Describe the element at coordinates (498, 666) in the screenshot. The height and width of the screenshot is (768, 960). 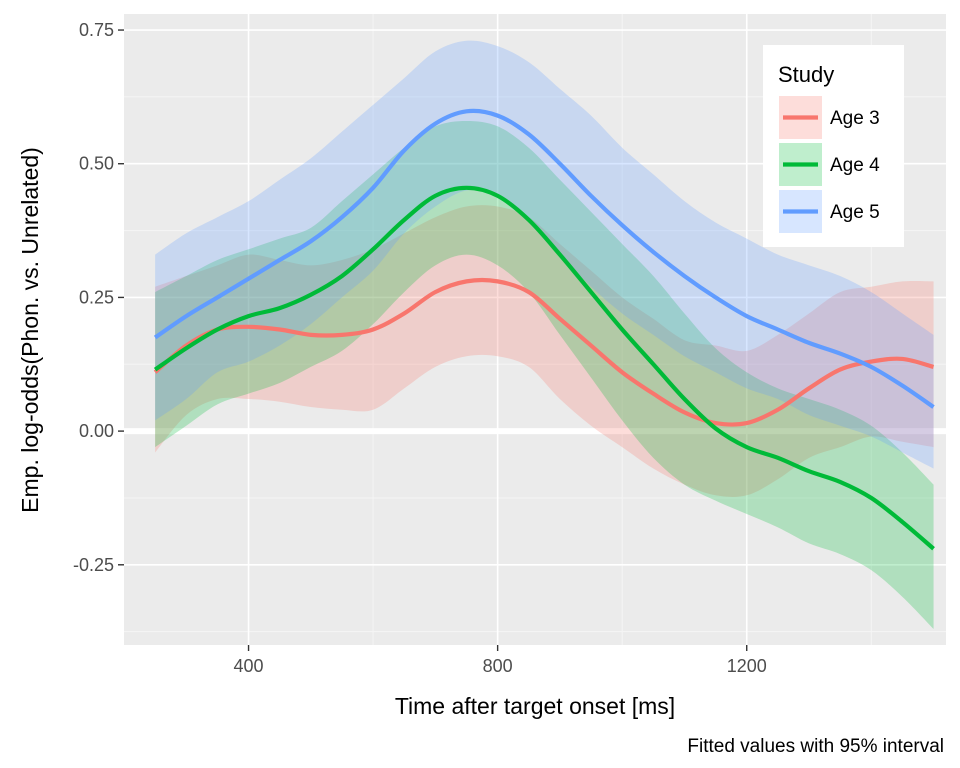
I see `x-tick-label: 800` at that location.